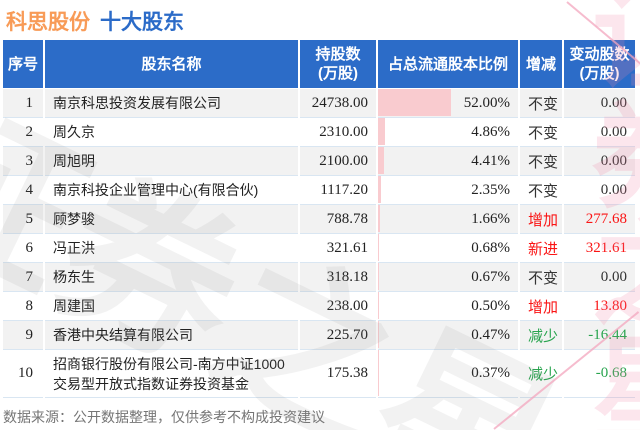 This screenshot has height=430, width=640. I want to click on ownership-percent-cell: 0.47%, so click(448, 335).